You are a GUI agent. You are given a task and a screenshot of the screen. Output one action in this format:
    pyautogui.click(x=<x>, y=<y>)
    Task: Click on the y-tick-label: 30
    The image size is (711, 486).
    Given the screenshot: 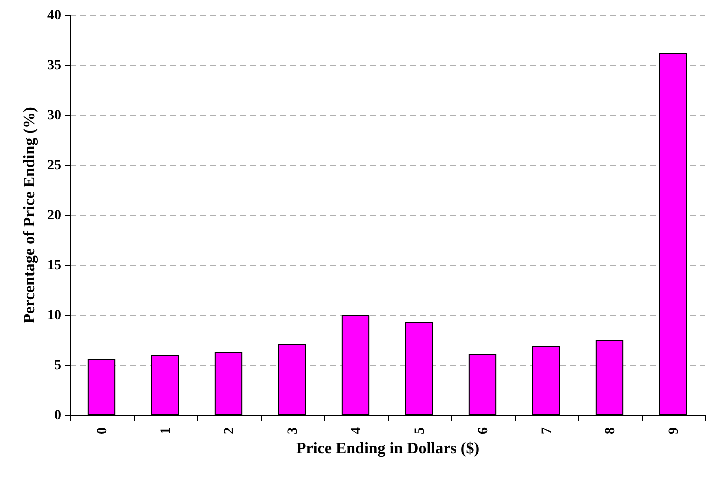 What is the action you would take?
    pyautogui.click(x=55, y=116)
    